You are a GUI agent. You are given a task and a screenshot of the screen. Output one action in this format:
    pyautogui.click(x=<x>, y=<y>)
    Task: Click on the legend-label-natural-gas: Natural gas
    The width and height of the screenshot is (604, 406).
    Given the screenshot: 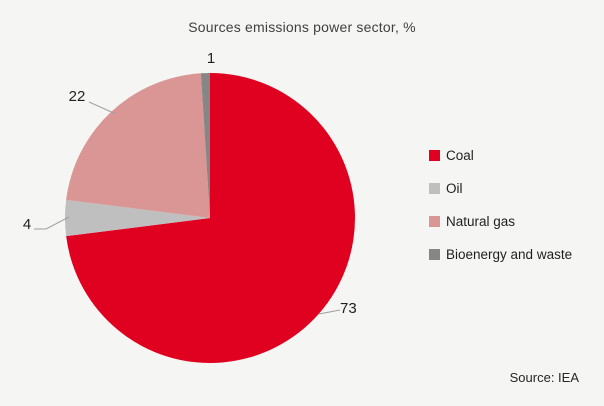 What is the action you would take?
    pyautogui.click(x=481, y=221)
    